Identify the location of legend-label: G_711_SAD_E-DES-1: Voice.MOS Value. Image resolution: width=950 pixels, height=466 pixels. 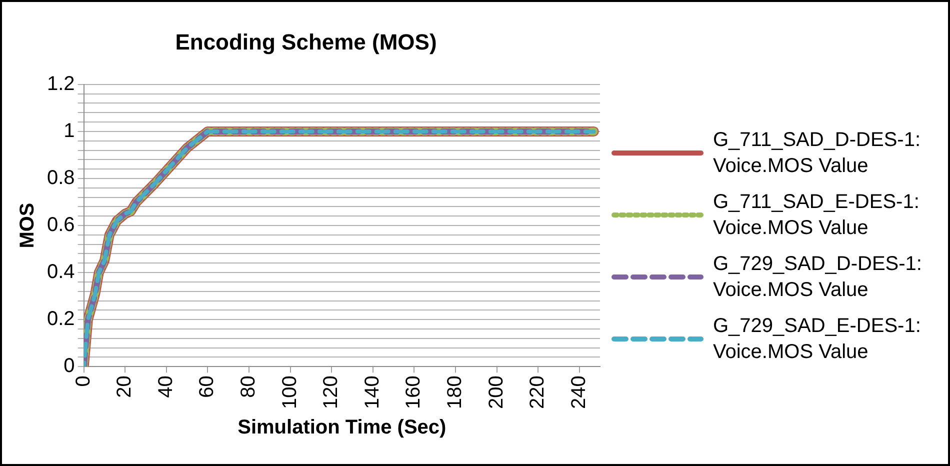
(816, 215).